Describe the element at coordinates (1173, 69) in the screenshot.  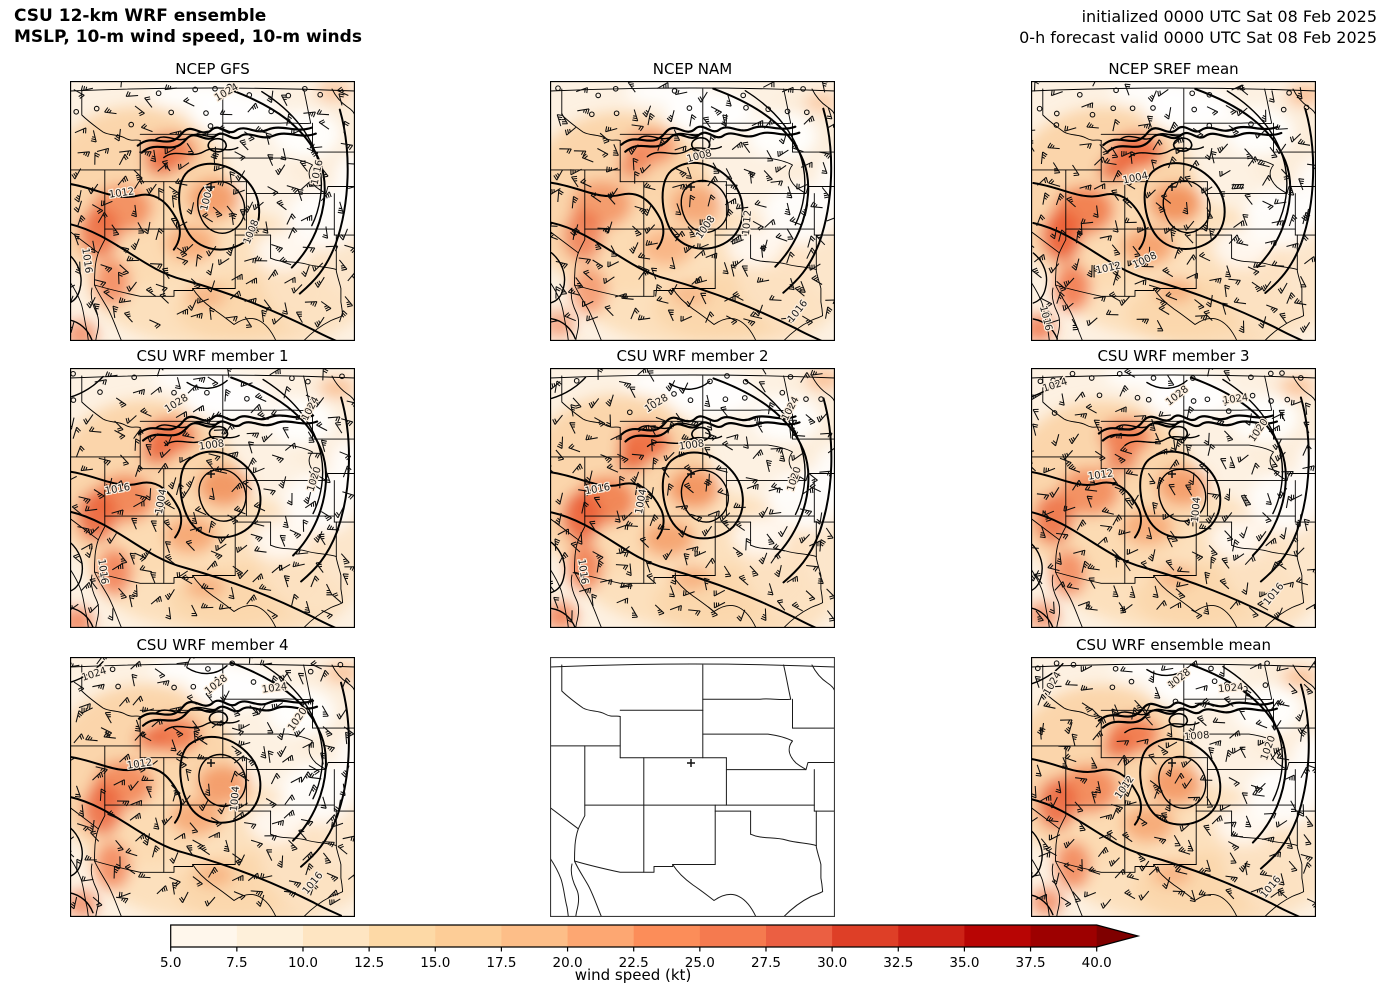
I see `panel-title: NCEP SREF mean` at that location.